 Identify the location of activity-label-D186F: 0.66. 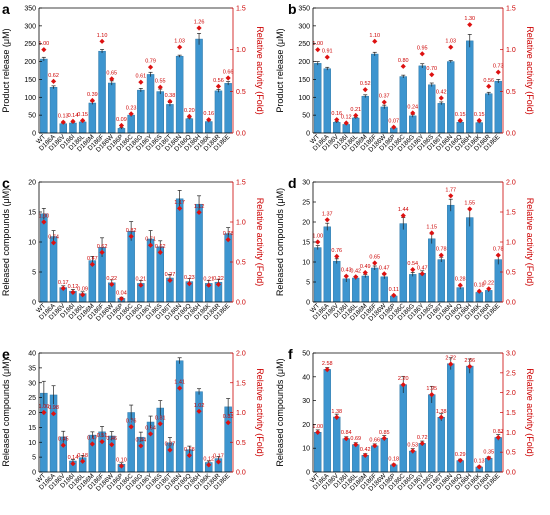
(374, 440).